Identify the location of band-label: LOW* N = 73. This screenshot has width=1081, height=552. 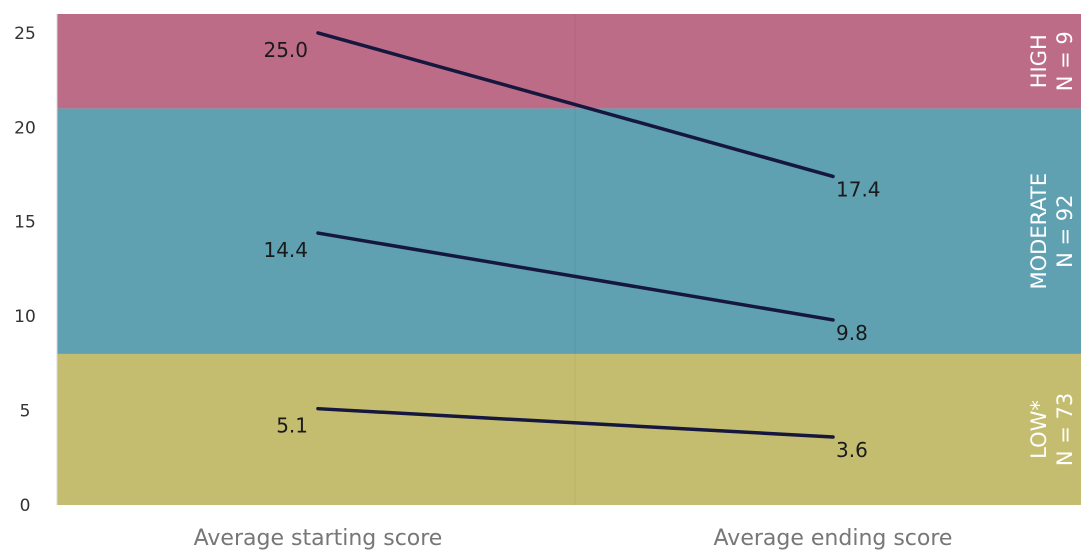
(1052, 429).